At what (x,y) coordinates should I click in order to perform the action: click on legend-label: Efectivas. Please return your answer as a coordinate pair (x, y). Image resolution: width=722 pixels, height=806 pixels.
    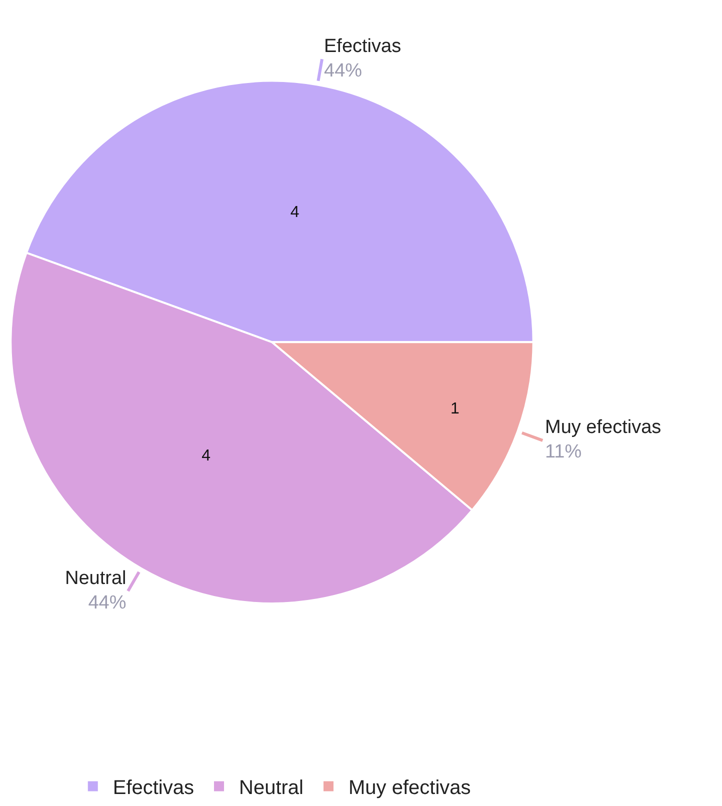
    Looking at the image, I should click on (153, 788).